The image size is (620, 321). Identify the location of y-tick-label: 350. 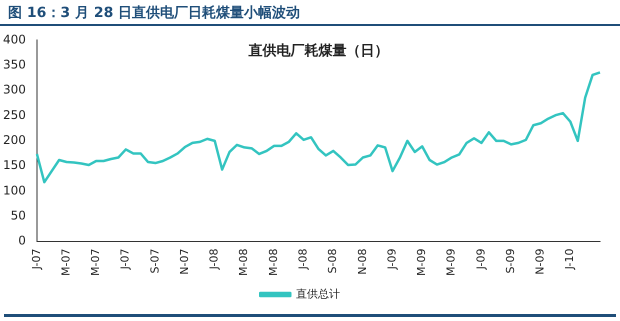
(14, 64).